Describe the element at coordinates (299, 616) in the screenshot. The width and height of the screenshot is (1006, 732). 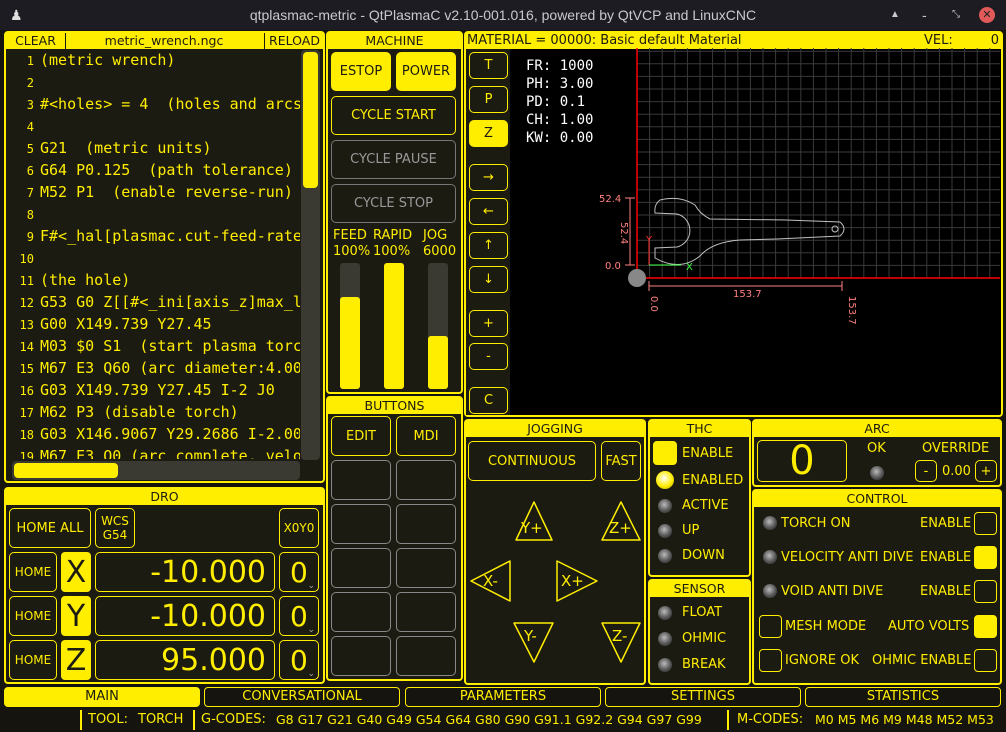
I see `dro-y-offset-select: 0 ⌄` at that location.